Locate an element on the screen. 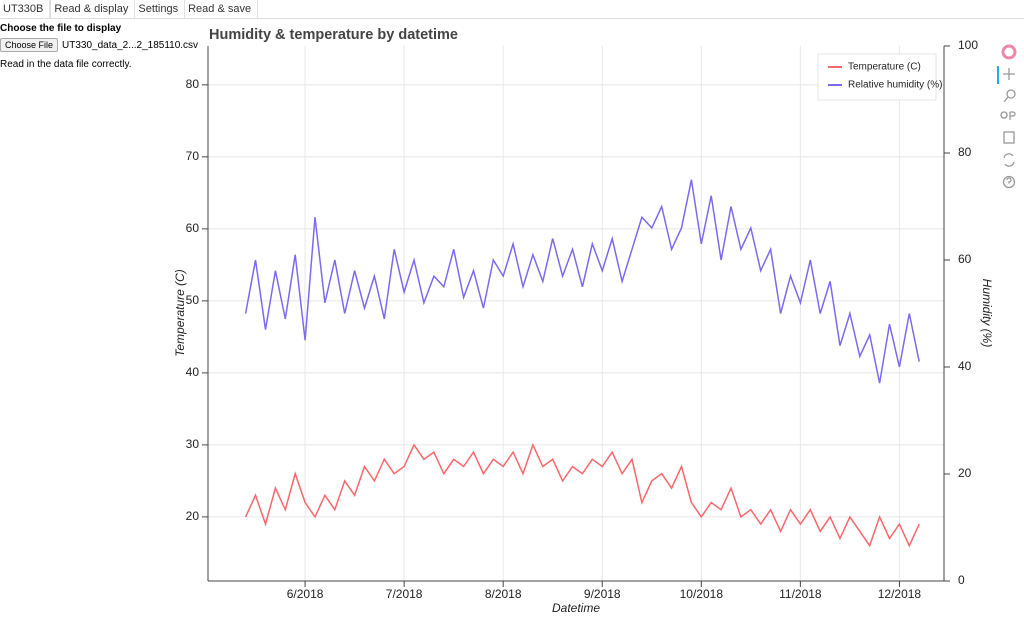 This screenshot has height=621, width=1024. y-tick-label: 70 is located at coordinates (193, 156).